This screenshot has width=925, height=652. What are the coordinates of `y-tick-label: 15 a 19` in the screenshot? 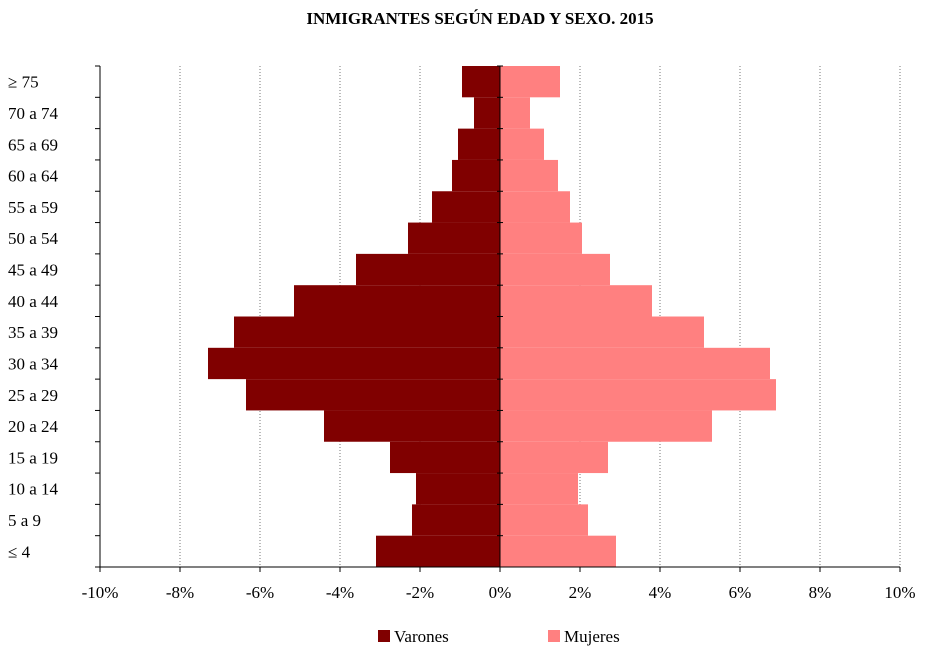 It's located at (33, 457).